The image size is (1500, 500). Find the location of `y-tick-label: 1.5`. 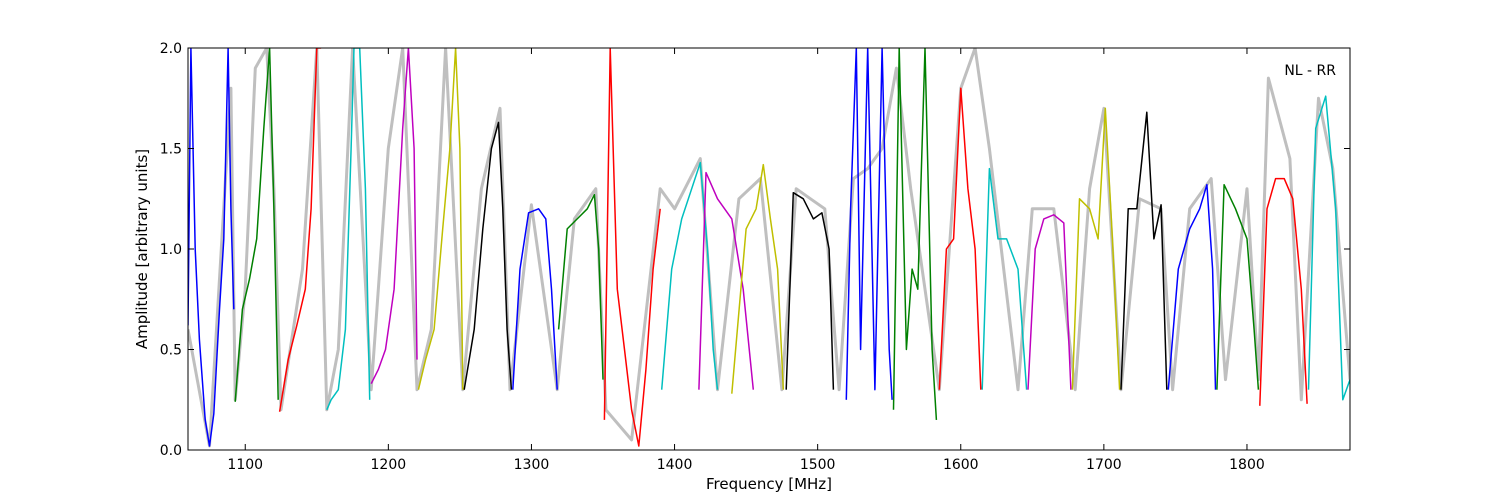

y-tick-label: 1.5 is located at coordinates (171, 150).